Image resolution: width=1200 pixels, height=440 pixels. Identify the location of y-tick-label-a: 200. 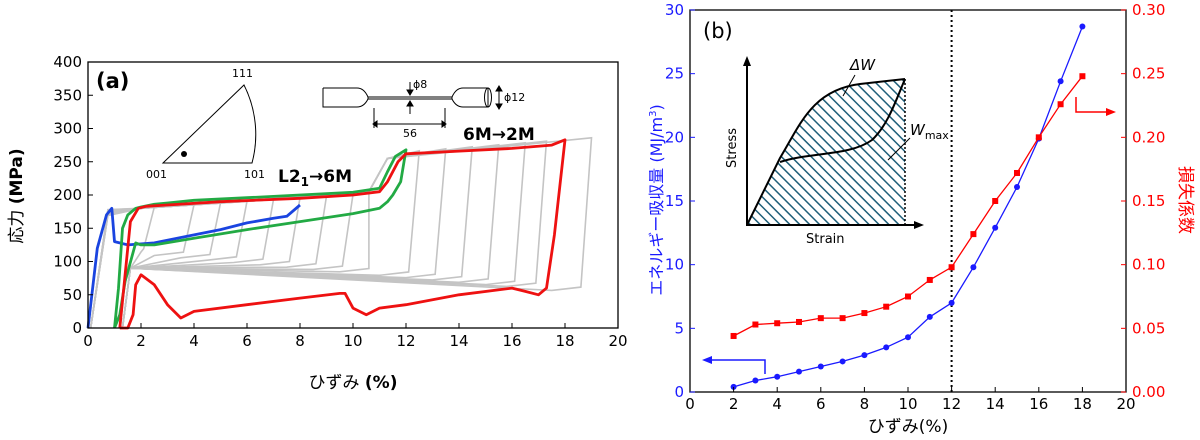
(67, 195).